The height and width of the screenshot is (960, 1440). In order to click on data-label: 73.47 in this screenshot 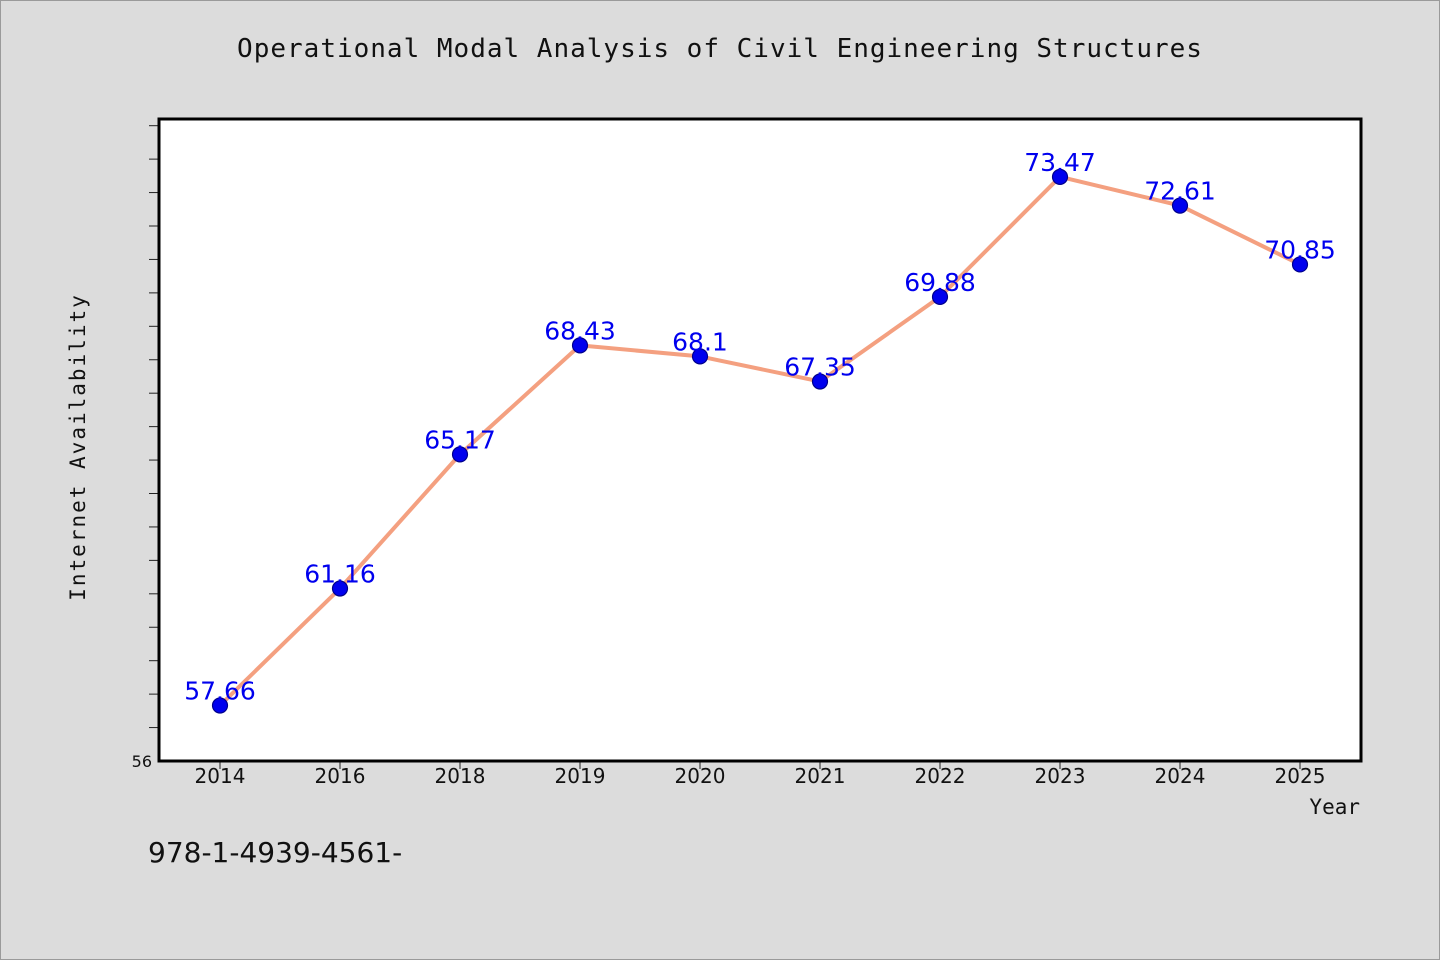, I will do `click(1060, 162)`.